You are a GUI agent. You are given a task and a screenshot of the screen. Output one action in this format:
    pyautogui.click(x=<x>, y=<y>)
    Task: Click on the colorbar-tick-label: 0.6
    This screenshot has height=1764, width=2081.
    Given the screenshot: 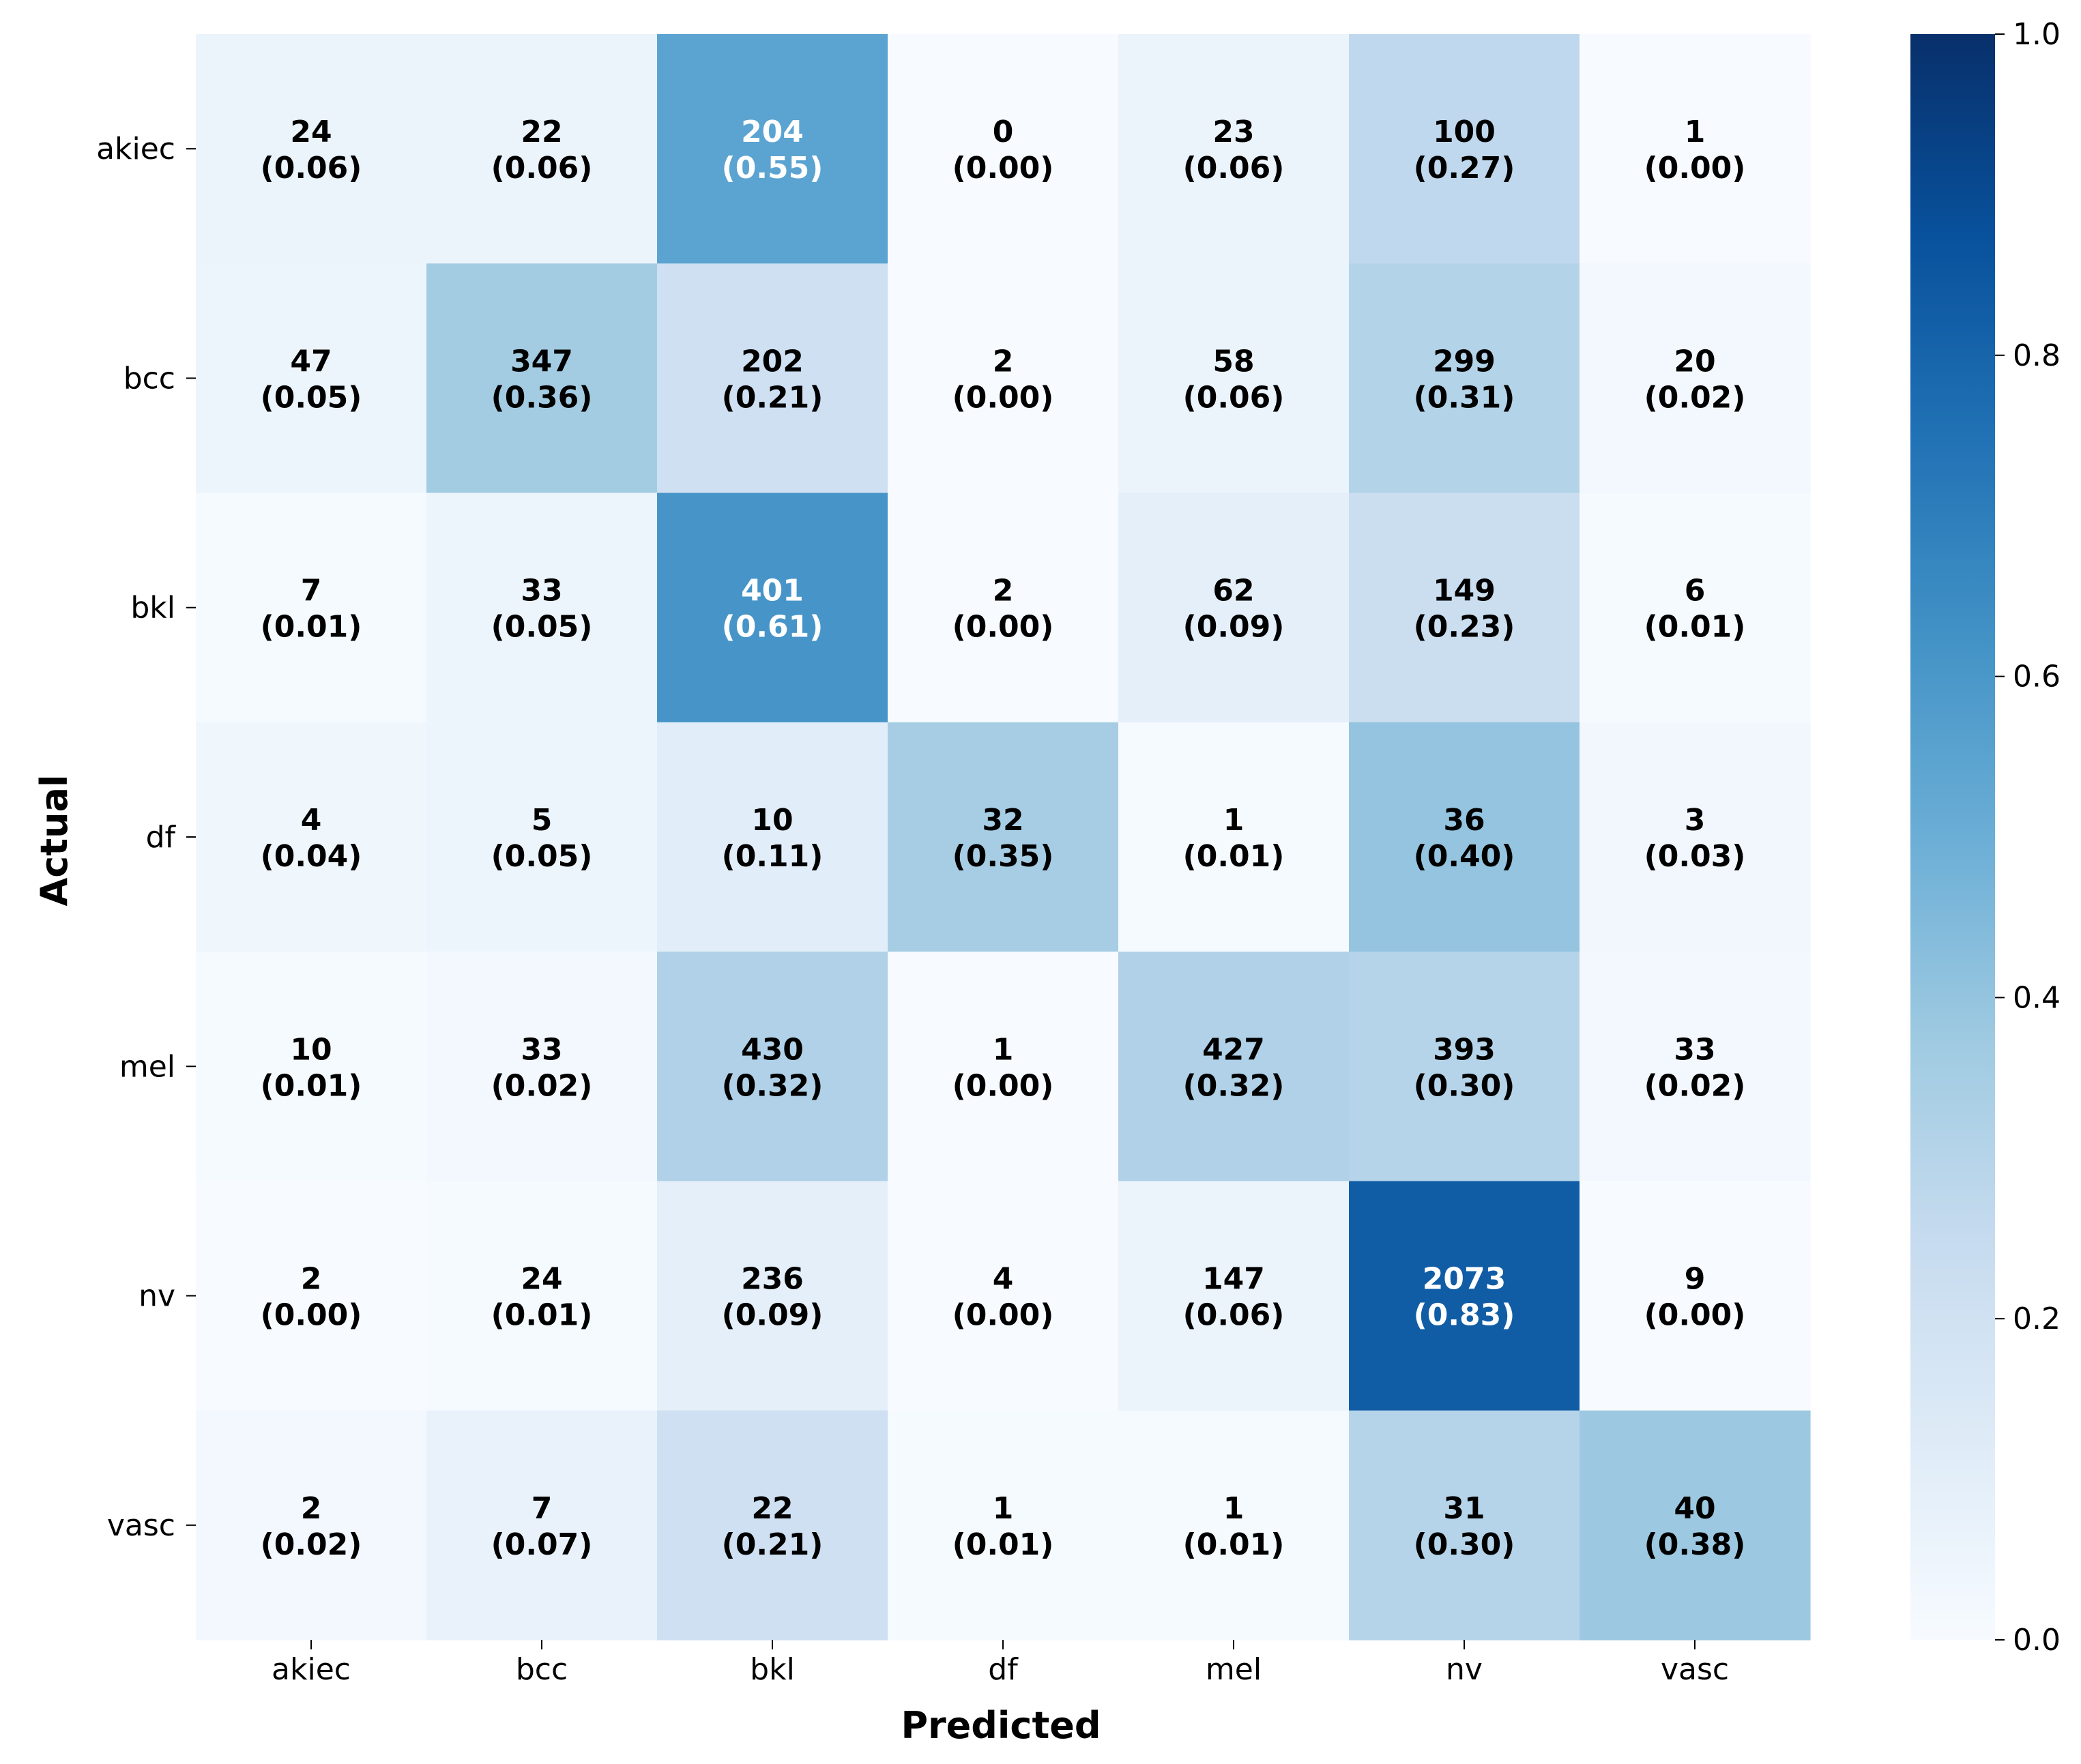 What is the action you would take?
    pyautogui.click(x=2037, y=677)
    